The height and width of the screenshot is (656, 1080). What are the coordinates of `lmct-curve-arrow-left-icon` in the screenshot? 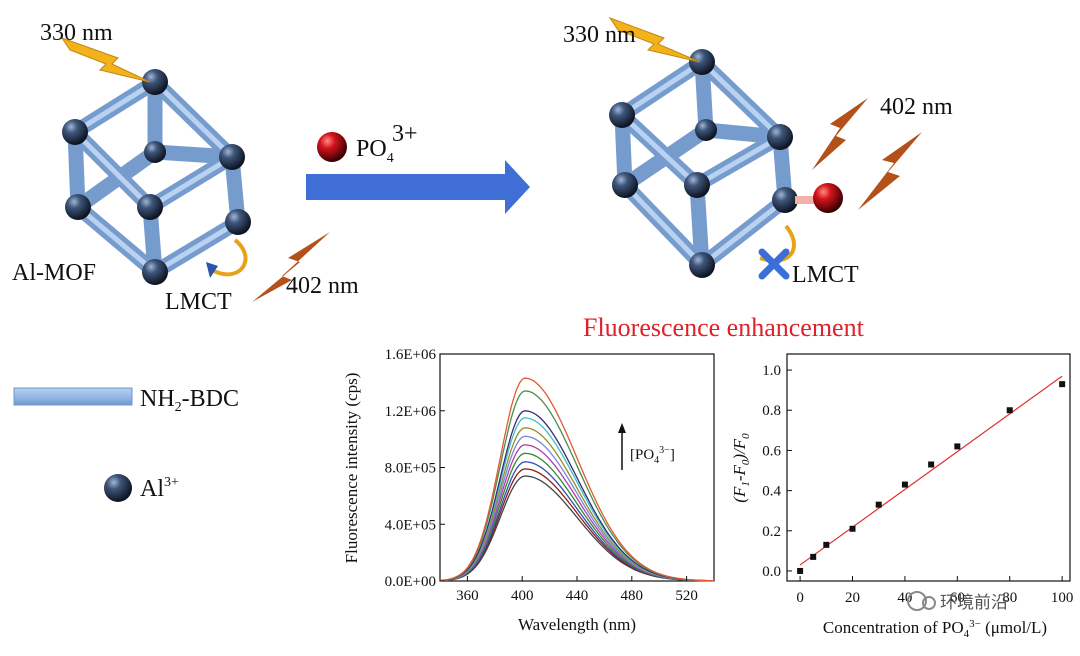 It's located at (229, 257).